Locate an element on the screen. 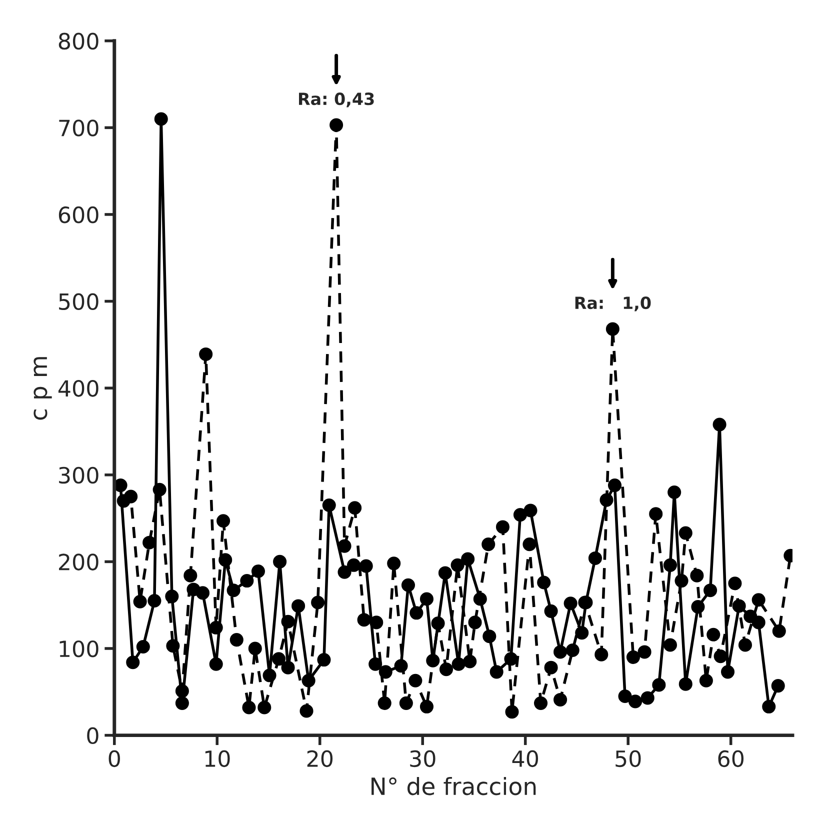 Image resolution: width=817 pixels, height=817 pixels. x-tick-label: 10 is located at coordinates (217, 759).